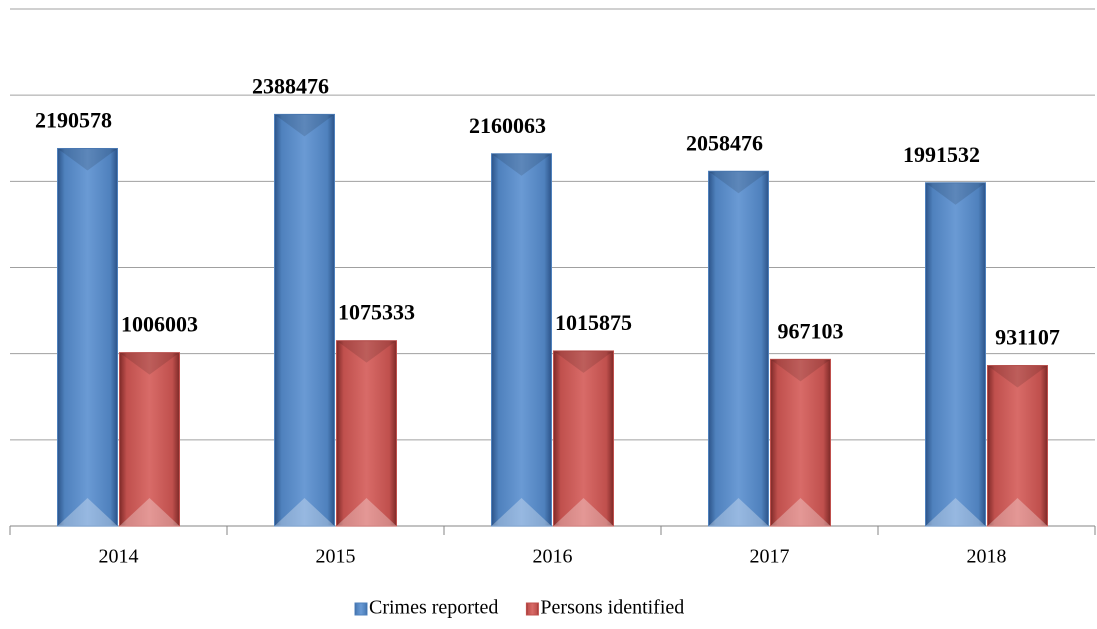  I want to click on x-tick-label: 2016, so click(553, 557).